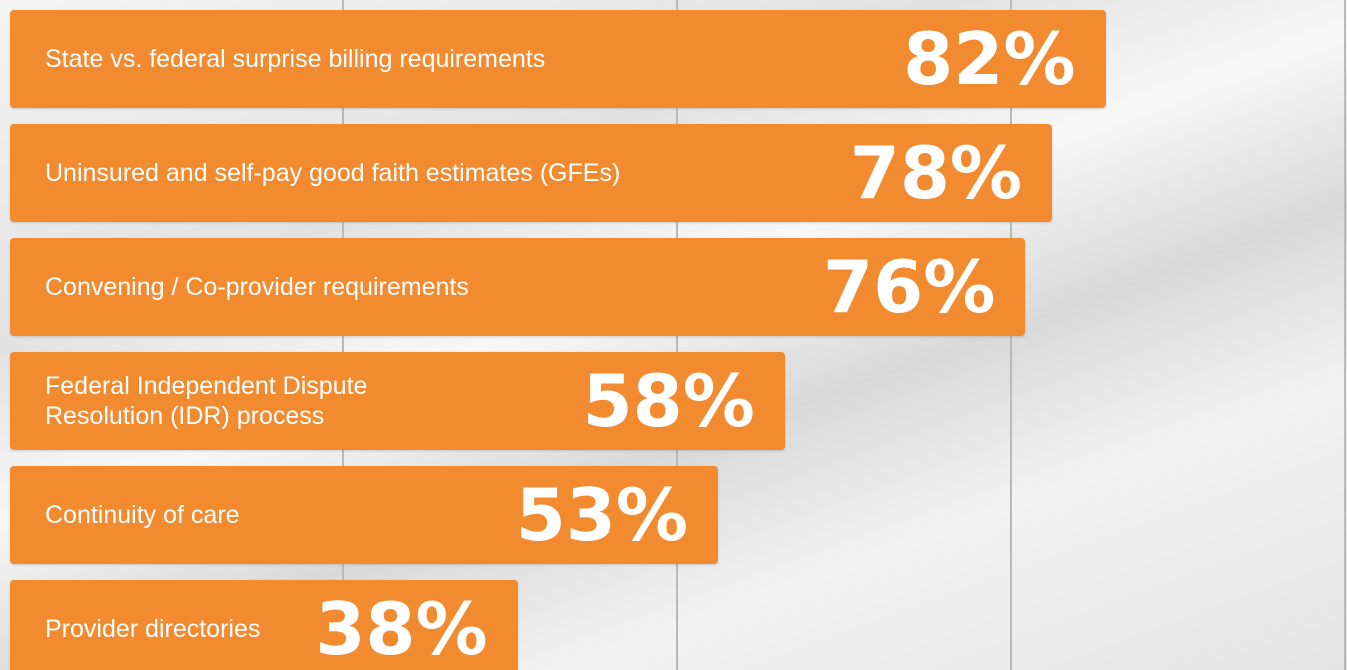 This screenshot has width=1347, height=670. I want to click on value-label: 82%, so click(989, 59).